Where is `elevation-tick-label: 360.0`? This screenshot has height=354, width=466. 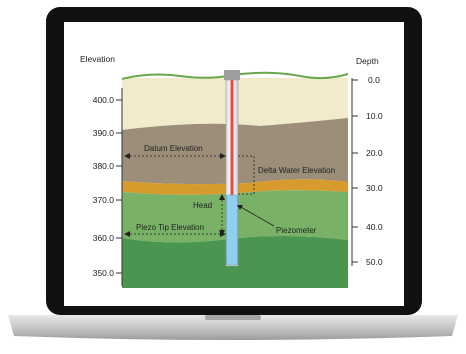
elevation-tick-label: 360.0 is located at coordinates (104, 238).